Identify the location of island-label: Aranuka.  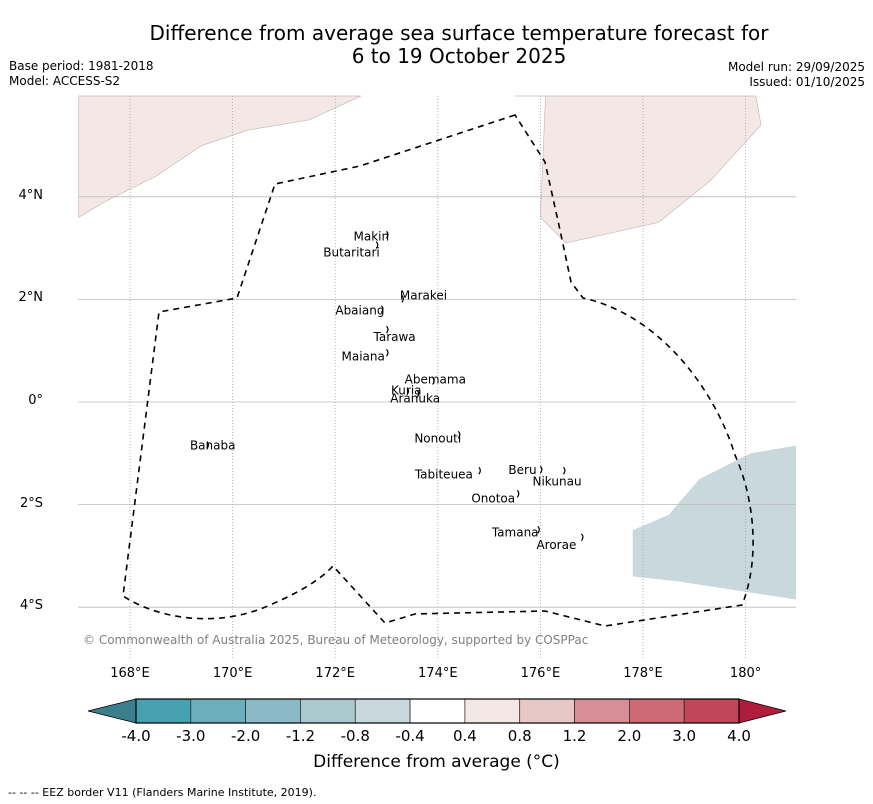
(415, 398).